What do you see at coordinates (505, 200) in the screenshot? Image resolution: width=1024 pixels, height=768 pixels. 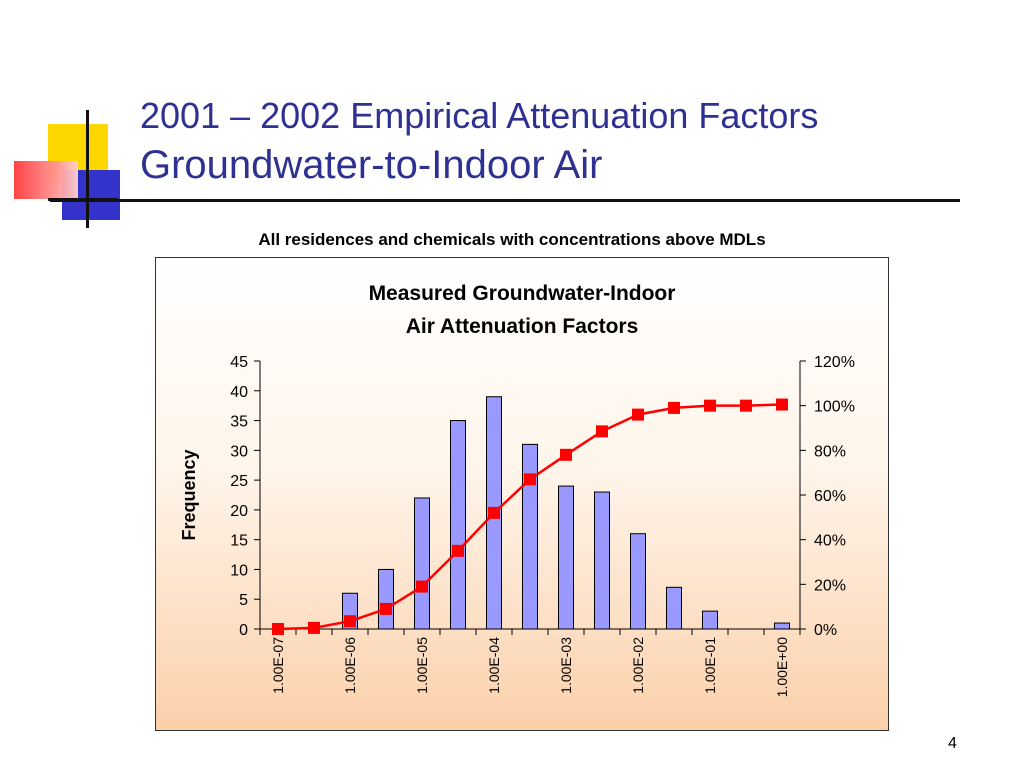 I see `title-rule` at bounding box center [505, 200].